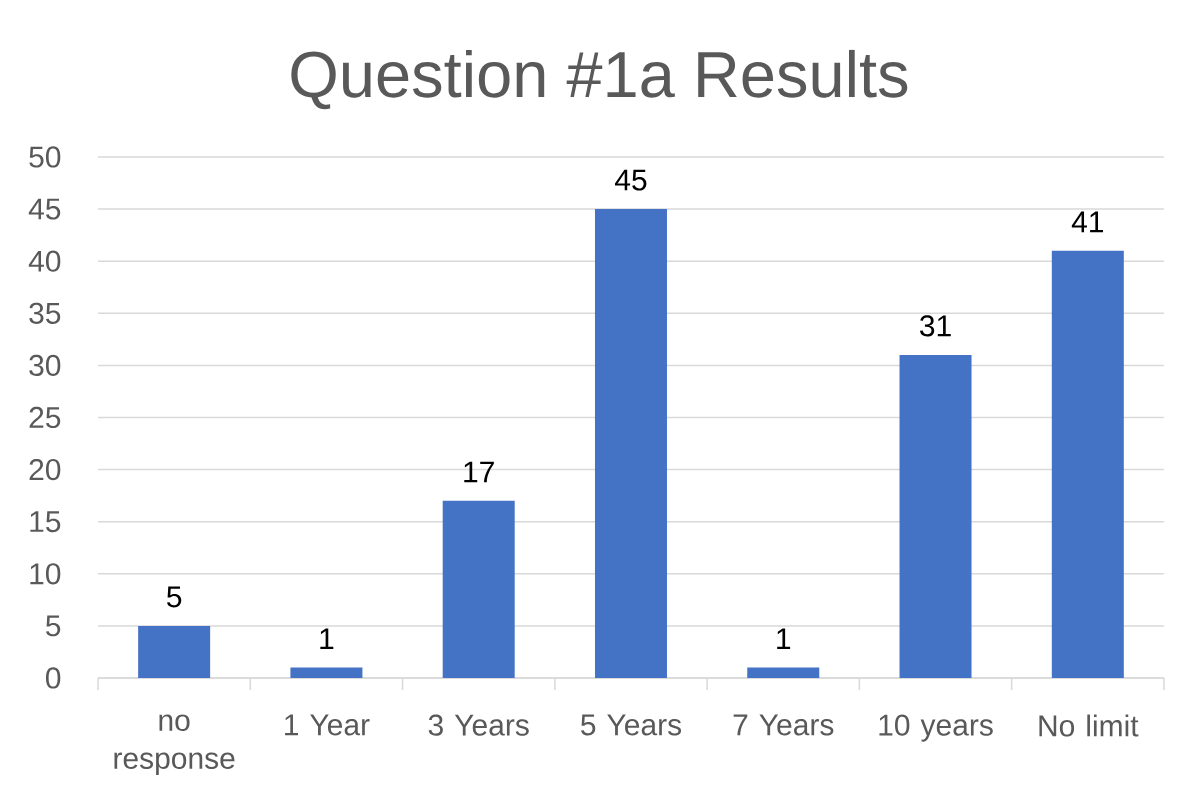  Describe the element at coordinates (1089, 725) in the screenshot. I see `x-tick-label: No limit` at that location.